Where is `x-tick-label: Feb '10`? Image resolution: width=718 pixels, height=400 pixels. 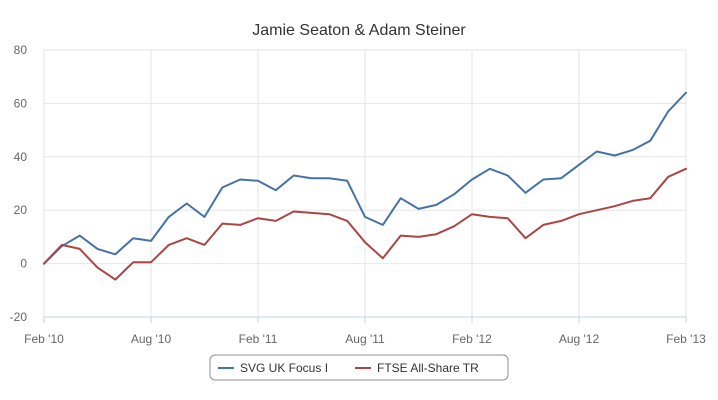 x-tick-label: Feb '10 is located at coordinates (44, 339).